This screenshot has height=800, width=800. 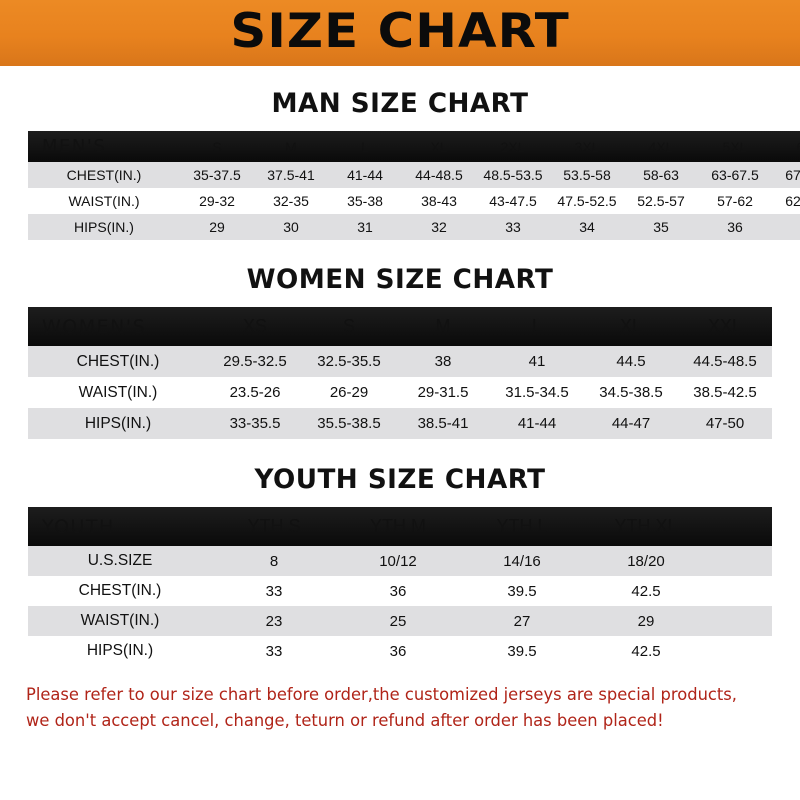 What do you see at coordinates (414, 146) in the screenshot?
I see `men-table-header-row: MEN'S S M L XL 2XL 3XL 4XL 5XL 6XL` at bounding box center [414, 146].